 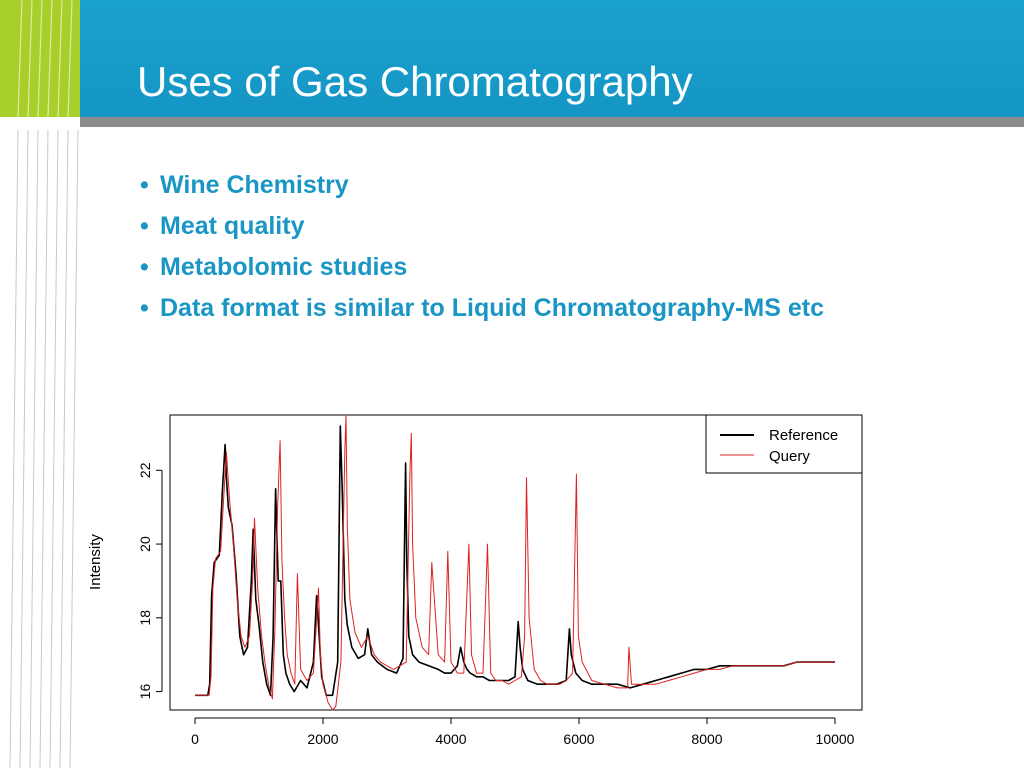 What do you see at coordinates (232, 226) in the screenshot?
I see `bullet-text: Meat quality` at bounding box center [232, 226].